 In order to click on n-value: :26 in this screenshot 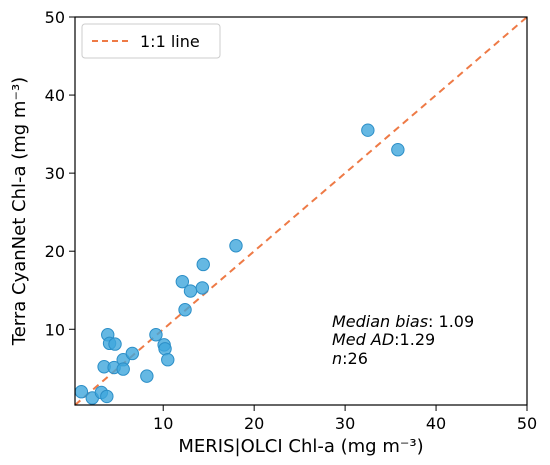, I will do `click(355, 358)`.